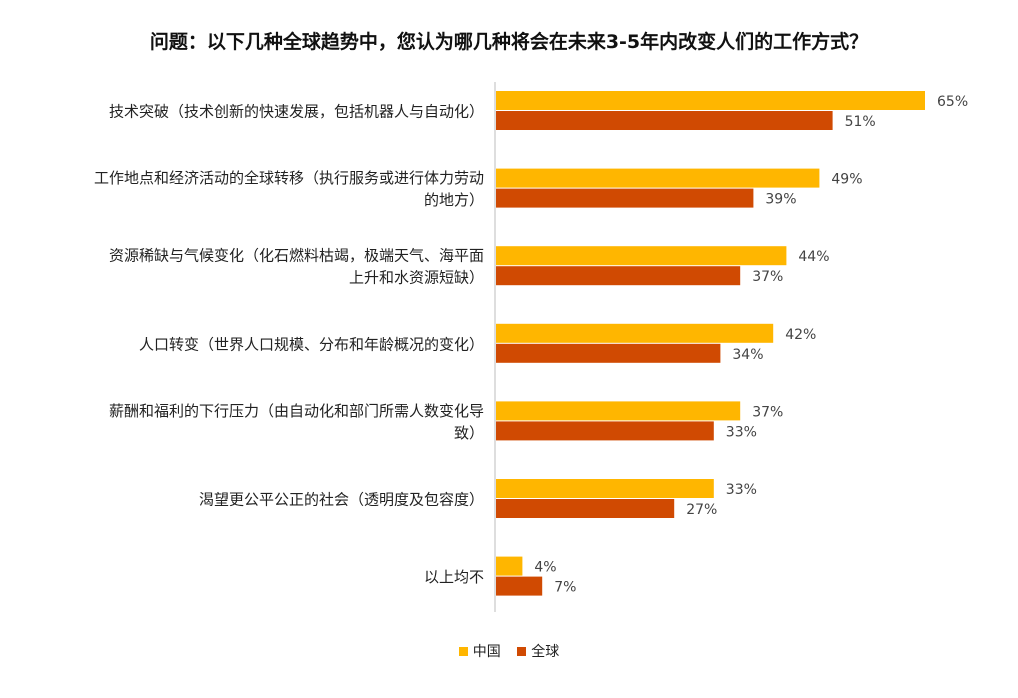  What do you see at coordinates (486, 652) in the screenshot?
I see `legend-label-china: 中国` at bounding box center [486, 652].